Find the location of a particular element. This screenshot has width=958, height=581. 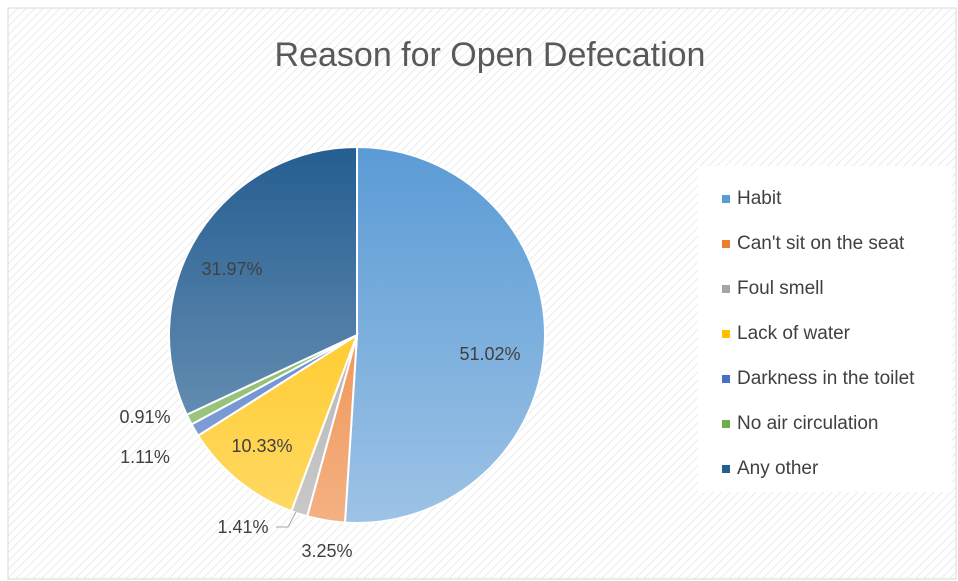

data-label: 10.33% is located at coordinates (261, 446).